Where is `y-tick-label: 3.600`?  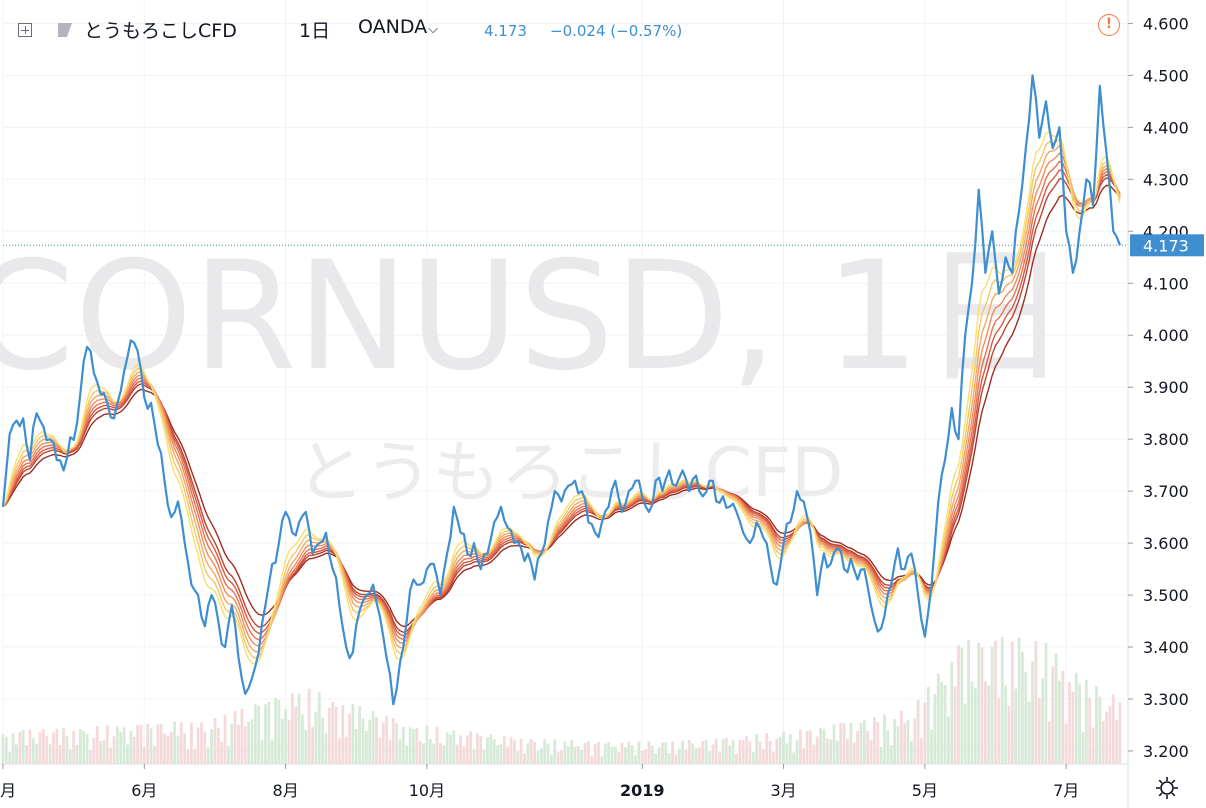 y-tick-label: 3.600 is located at coordinates (1166, 543).